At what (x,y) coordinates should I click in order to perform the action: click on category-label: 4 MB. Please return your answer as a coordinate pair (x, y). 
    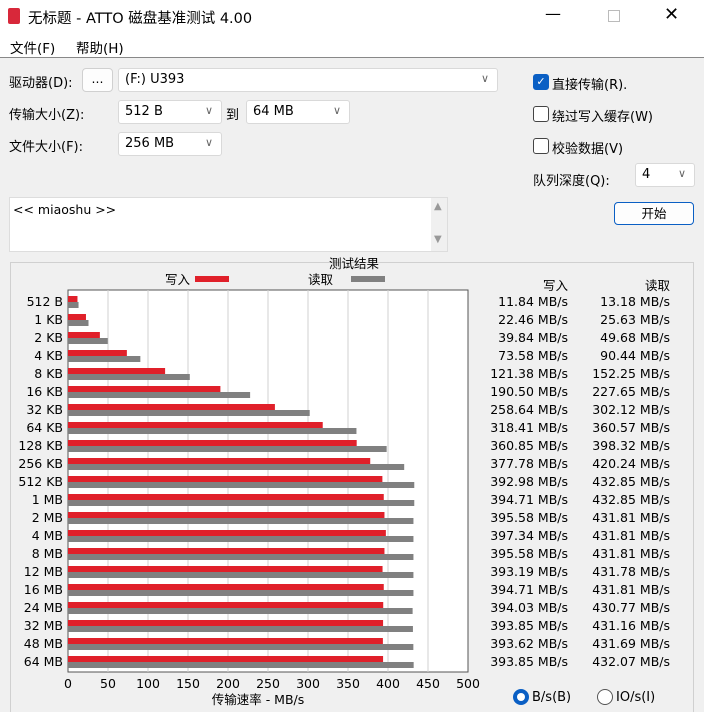
    Looking at the image, I should click on (47, 535).